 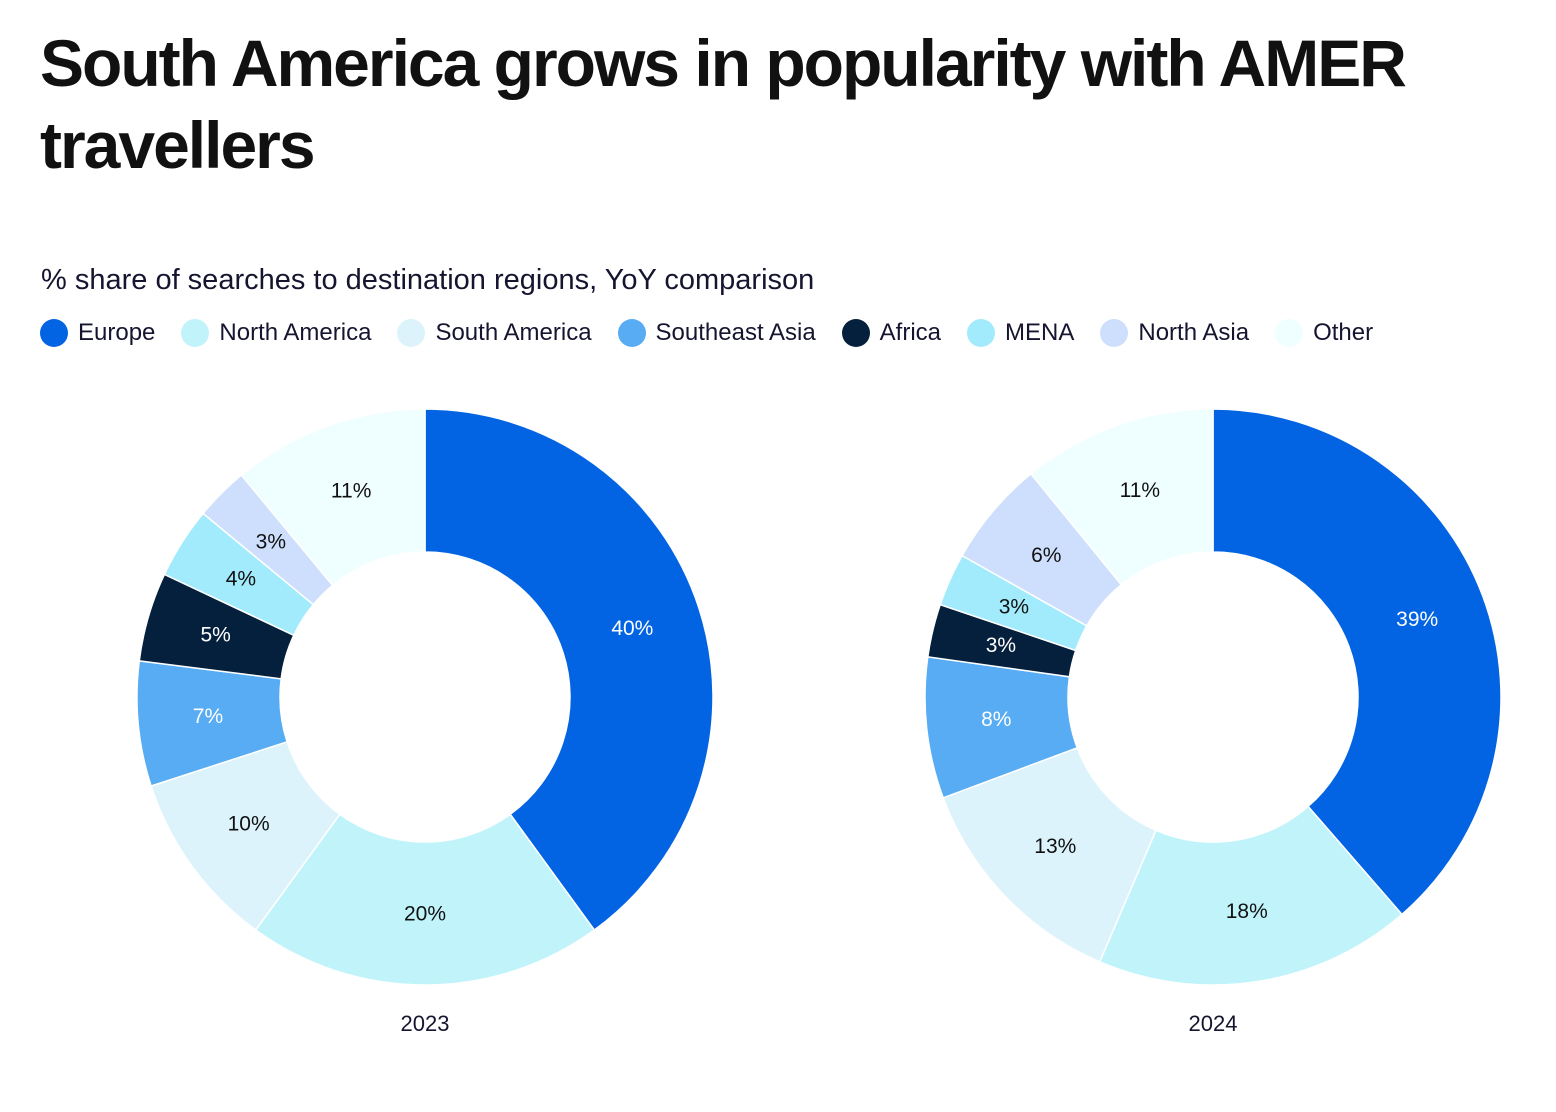 What do you see at coordinates (1055, 846) in the screenshot?
I see `slice-label-south-america-2024: 13%` at bounding box center [1055, 846].